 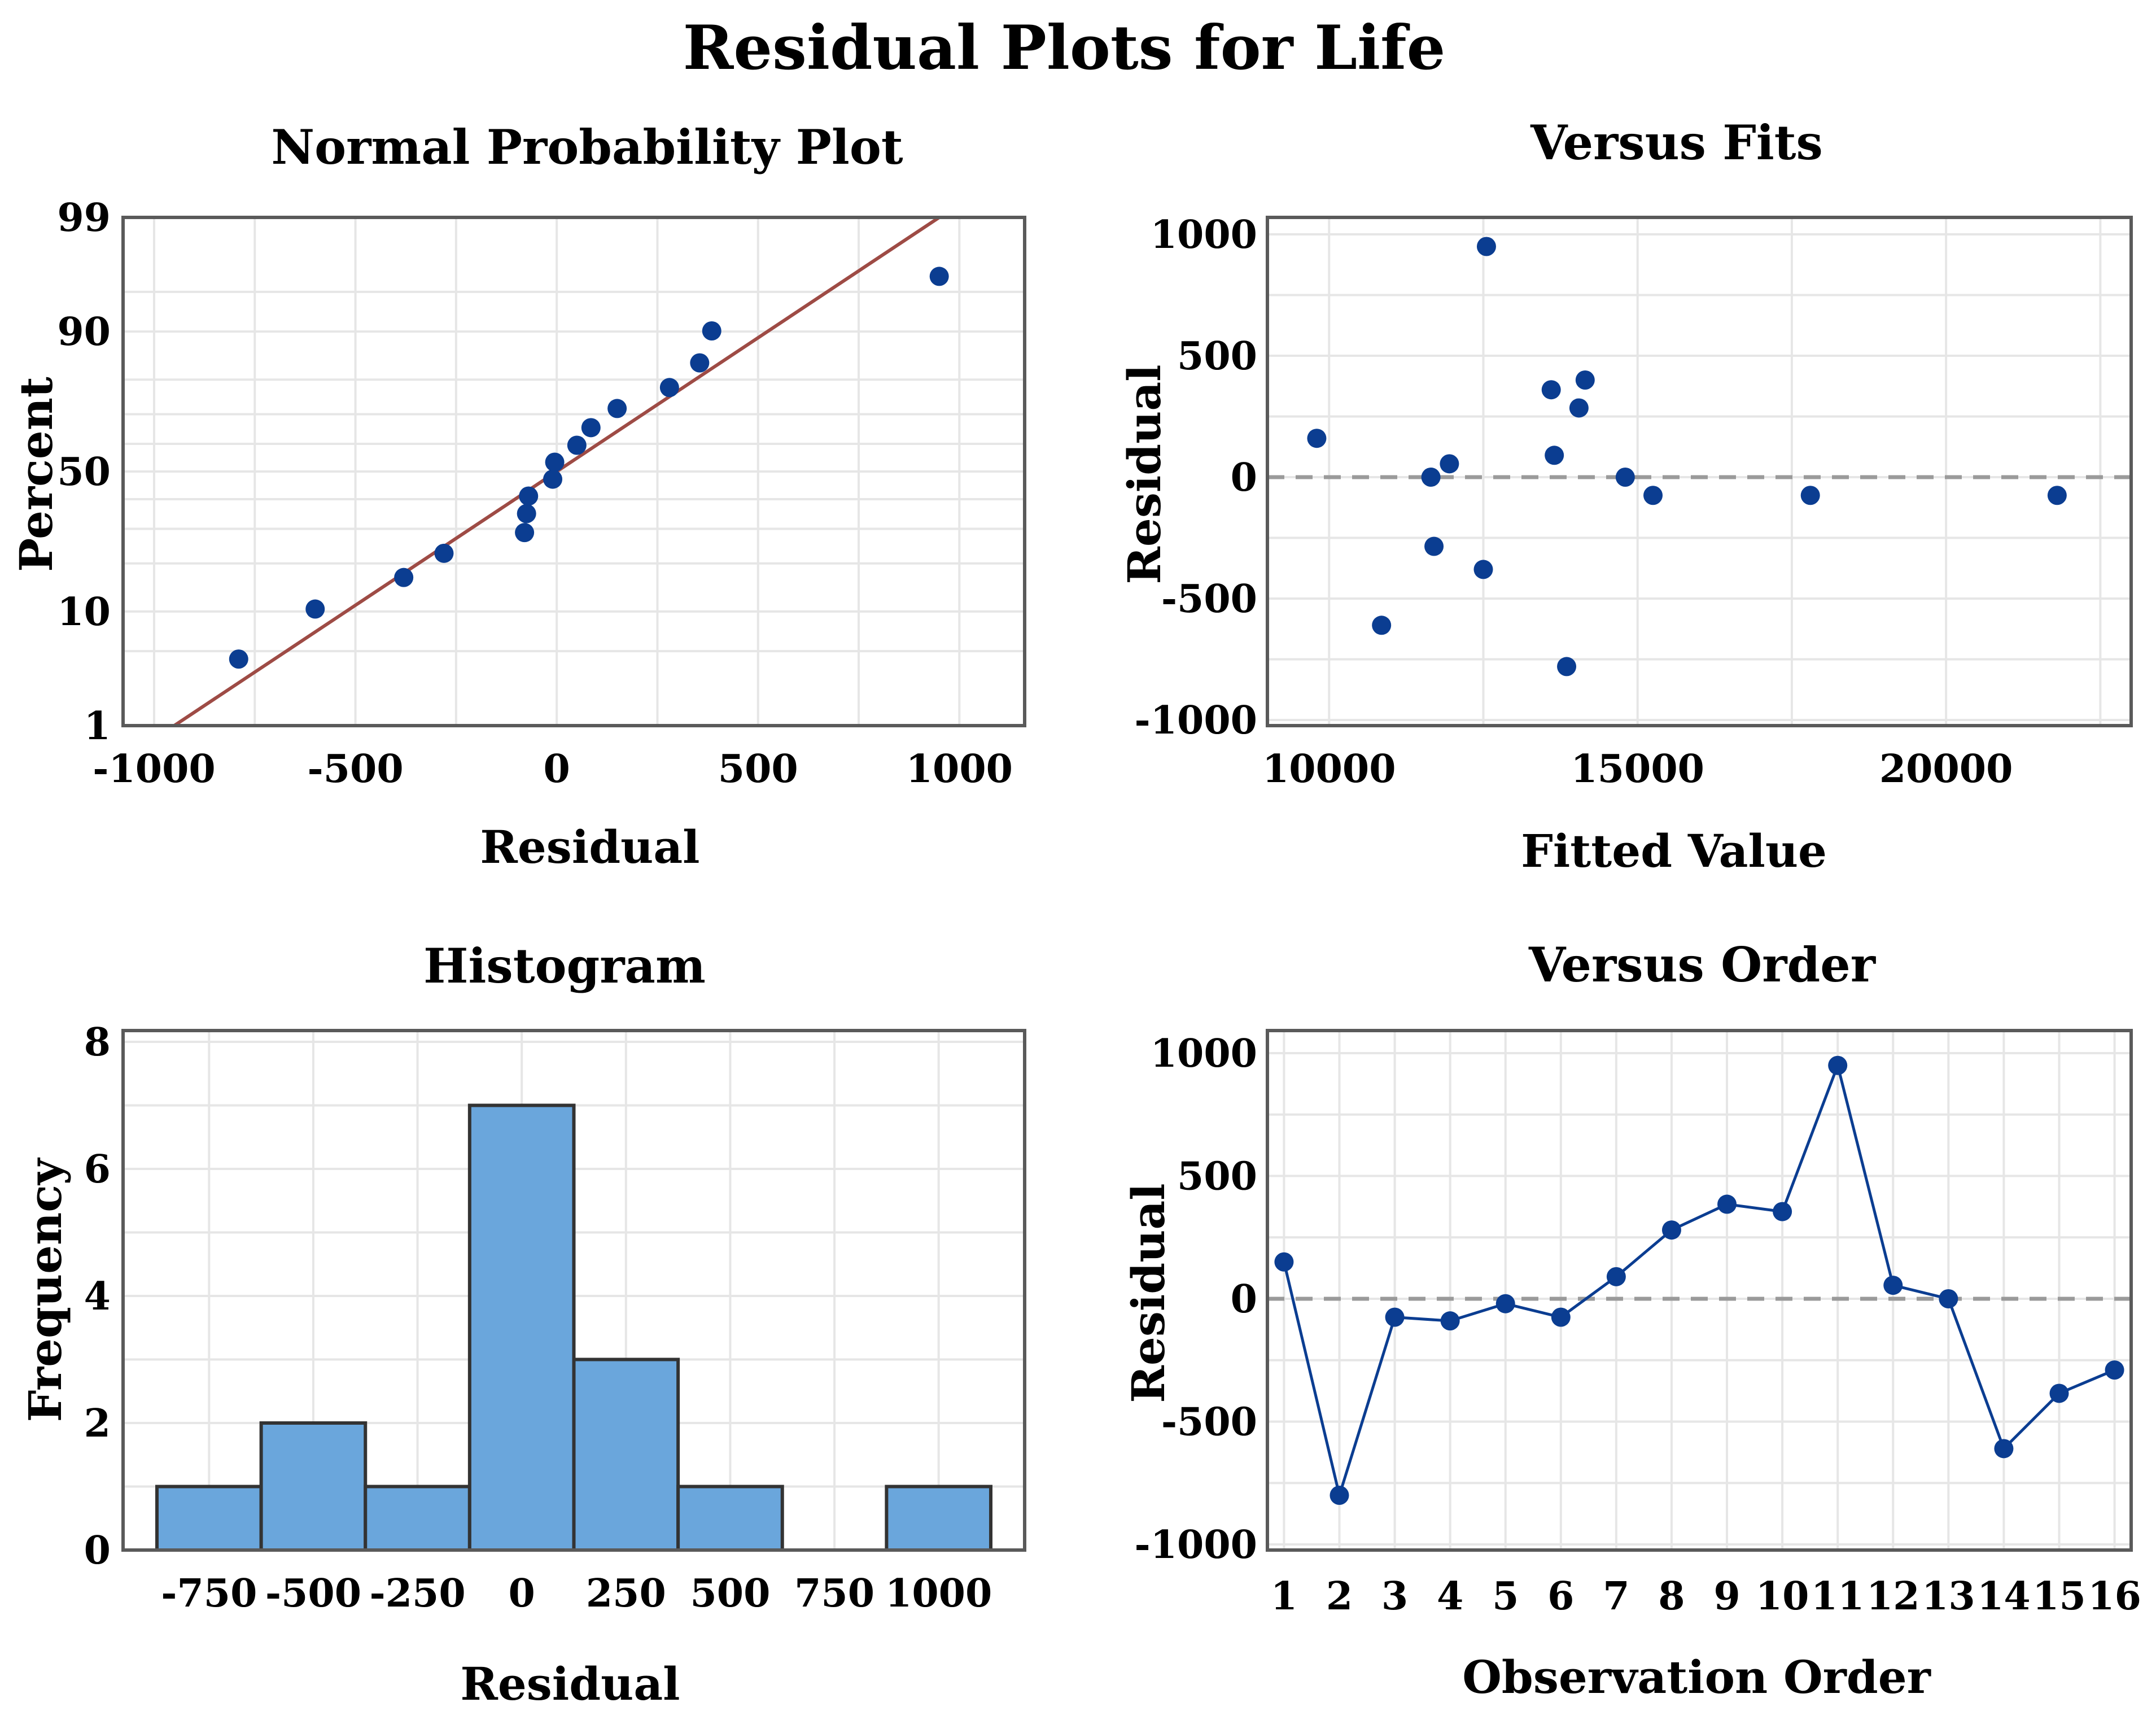 I want to click on fits-gridlines, so click(x=1699, y=471).